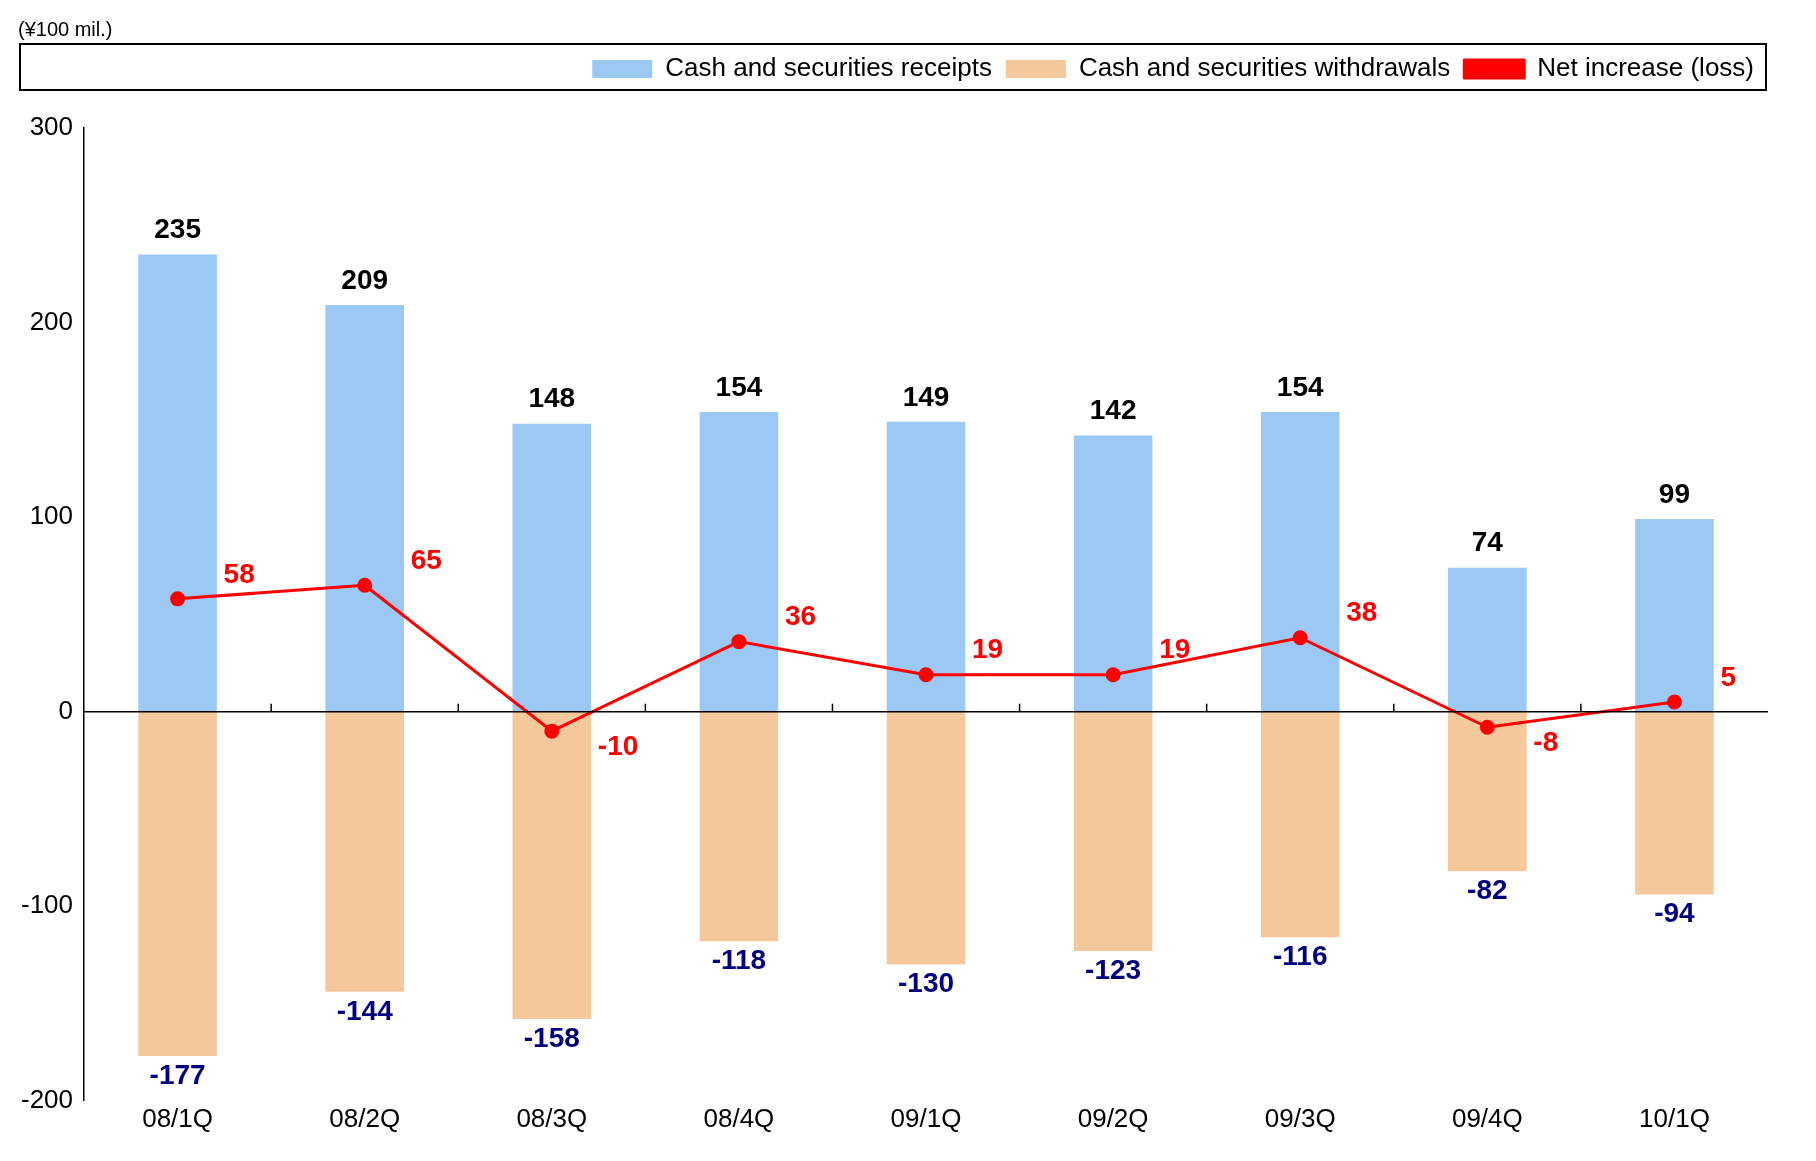 The height and width of the screenshot is (1161, 1816). Describe the element at coordinates (178, 1117) in the screenshot. I see `x-tick-label: 08/1Q` at that location.